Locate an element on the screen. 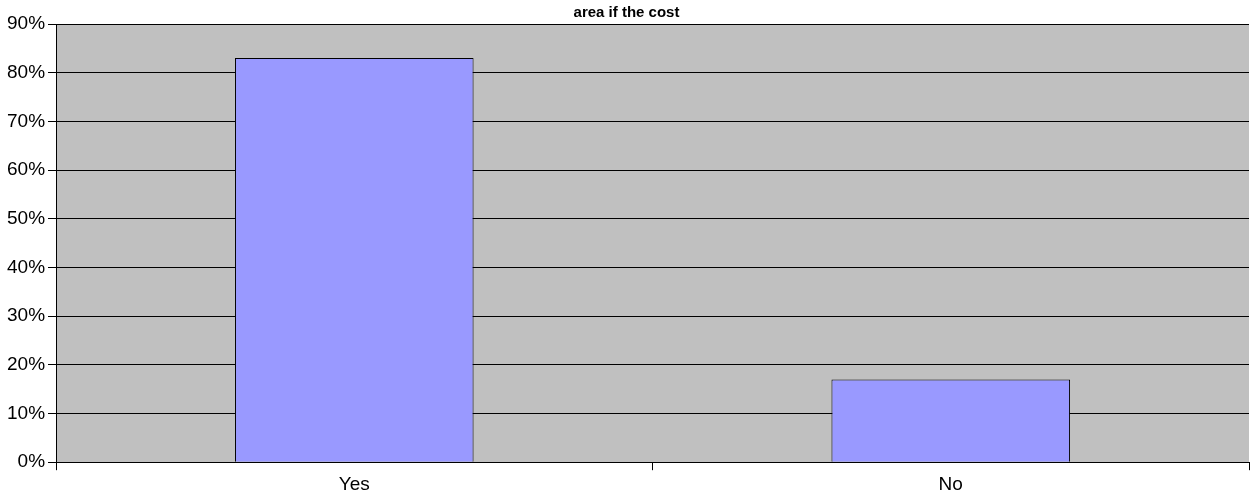  chart-title: area if the cost is located at coordinates (626, 12).